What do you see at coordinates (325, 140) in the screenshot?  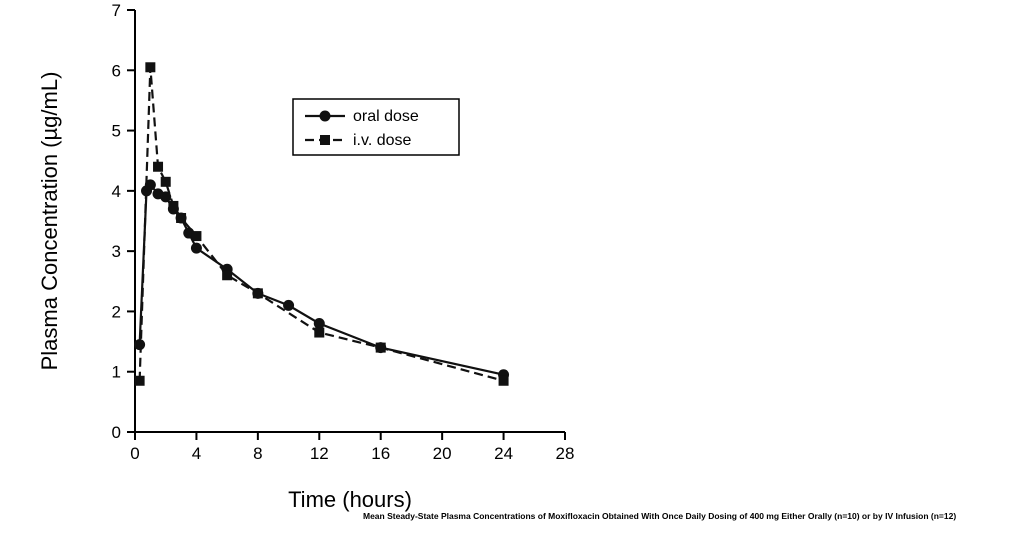 I see `legend-marker-square` at bounding box center [325, 140].